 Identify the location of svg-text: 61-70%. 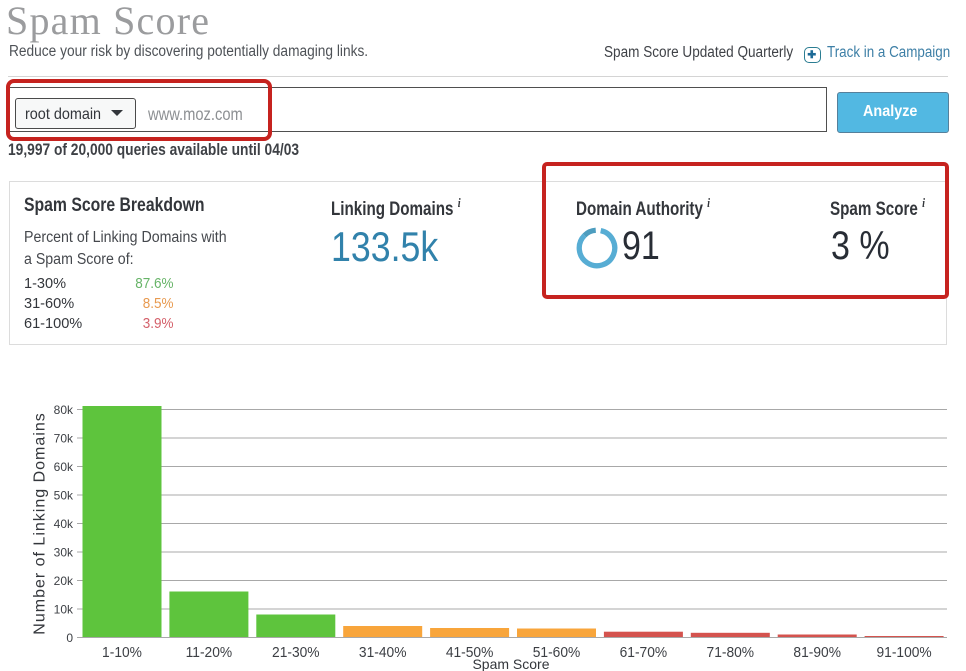
(644, 653).